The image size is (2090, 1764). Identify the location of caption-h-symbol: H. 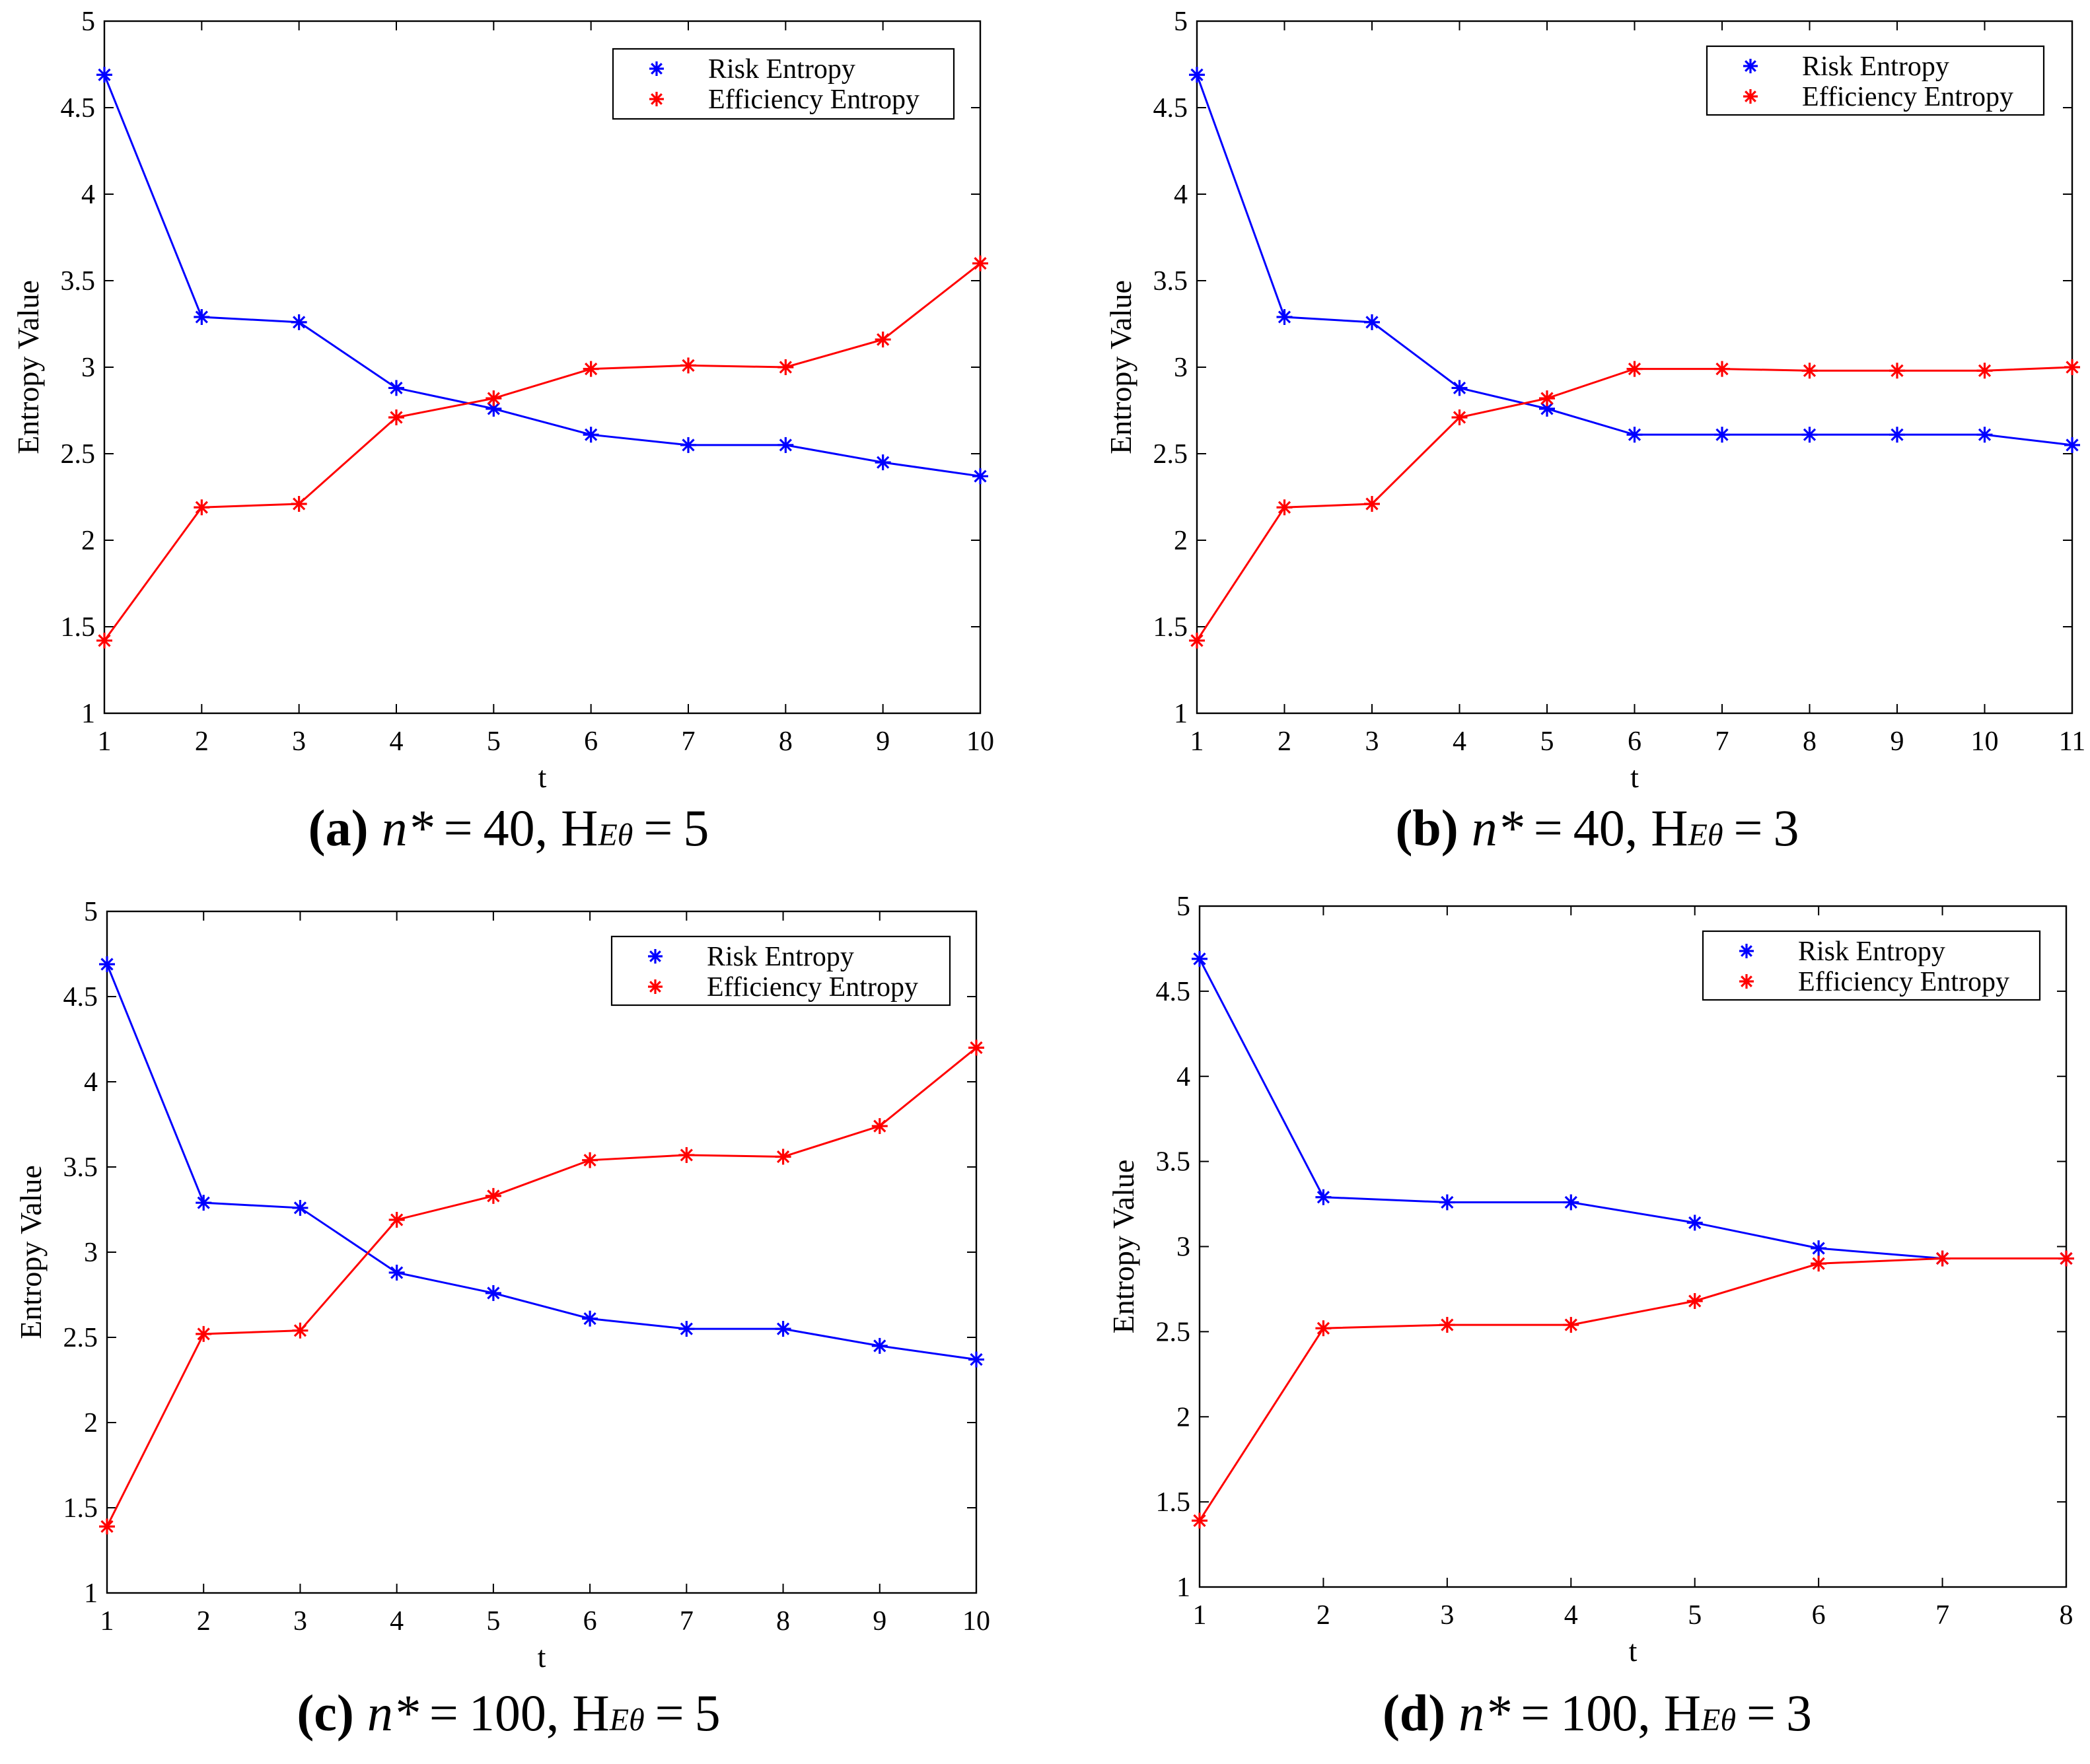
(1683, 1713).